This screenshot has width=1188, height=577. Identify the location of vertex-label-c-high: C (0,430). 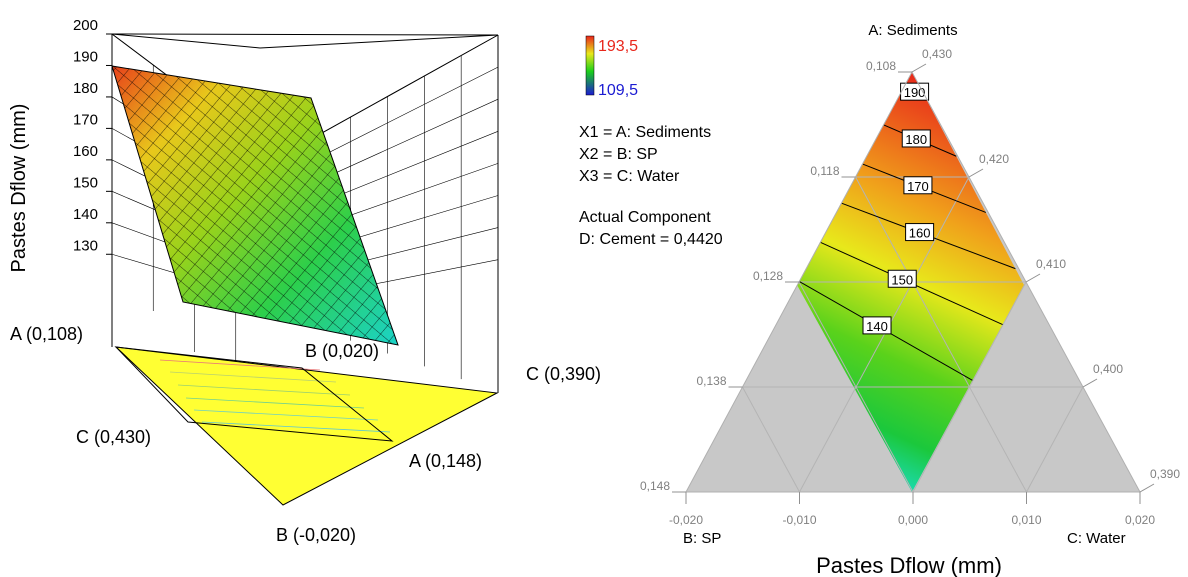
(113, 437).